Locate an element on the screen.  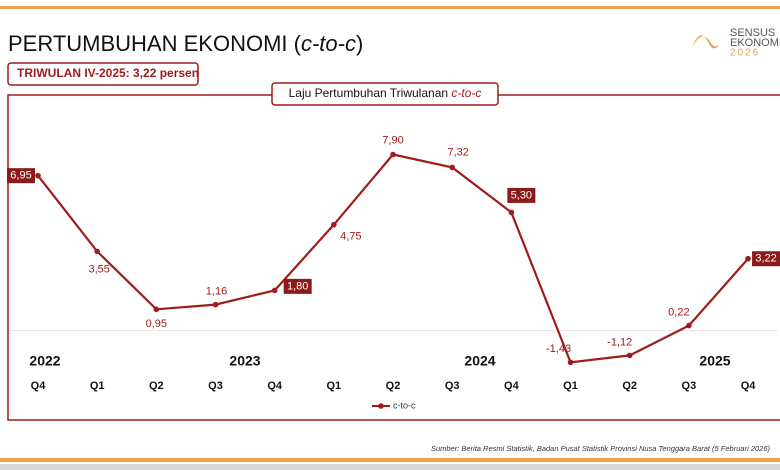
chart-title: Laju Pertumbuhan Triwulanan c-to-c is located at coordinates (385, 93).